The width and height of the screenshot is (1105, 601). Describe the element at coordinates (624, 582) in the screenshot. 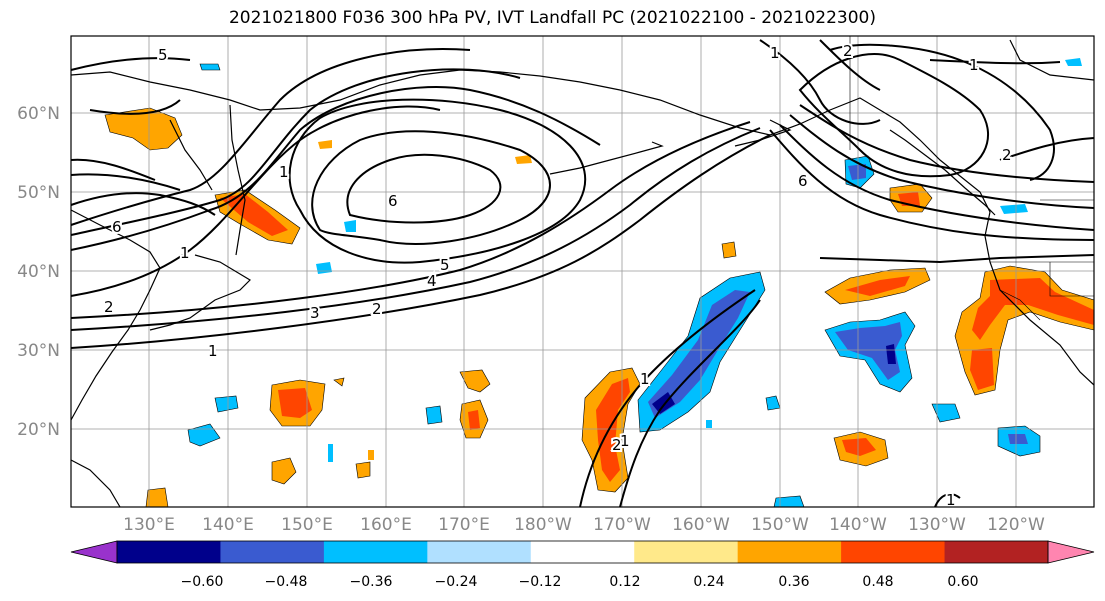

I see `colorbar-tick-label: 0.12` at that location.